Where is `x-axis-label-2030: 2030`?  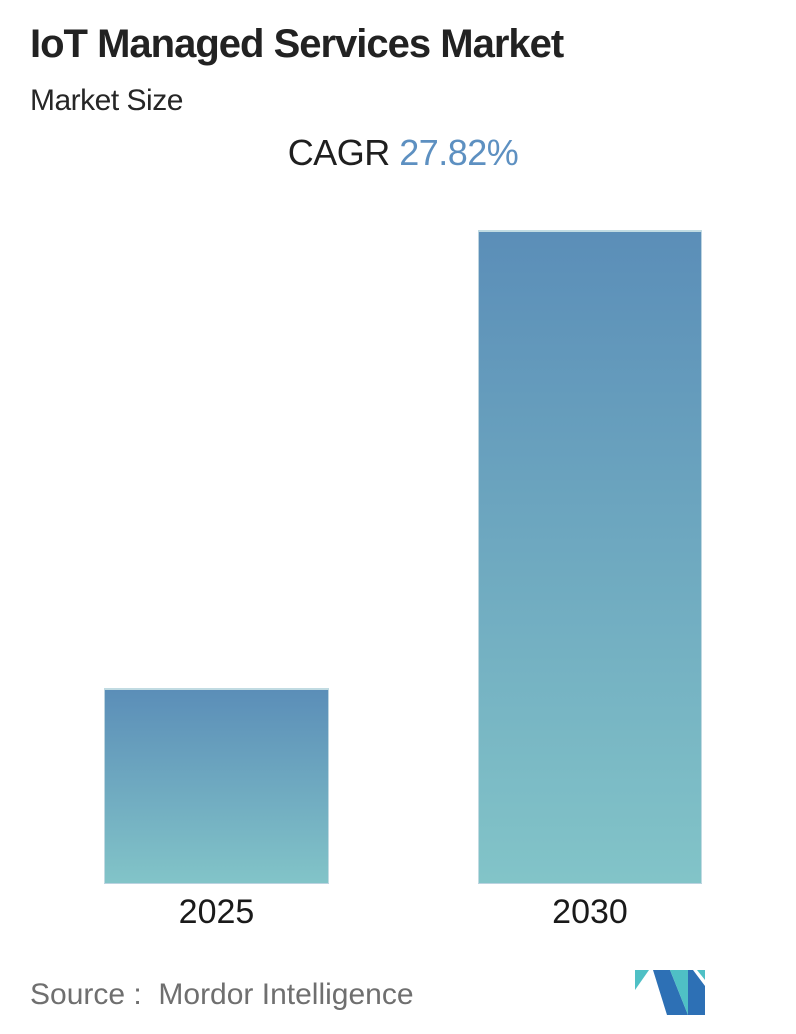 x-axis-label-2030: 2030 is located at coordinates (590, 912).